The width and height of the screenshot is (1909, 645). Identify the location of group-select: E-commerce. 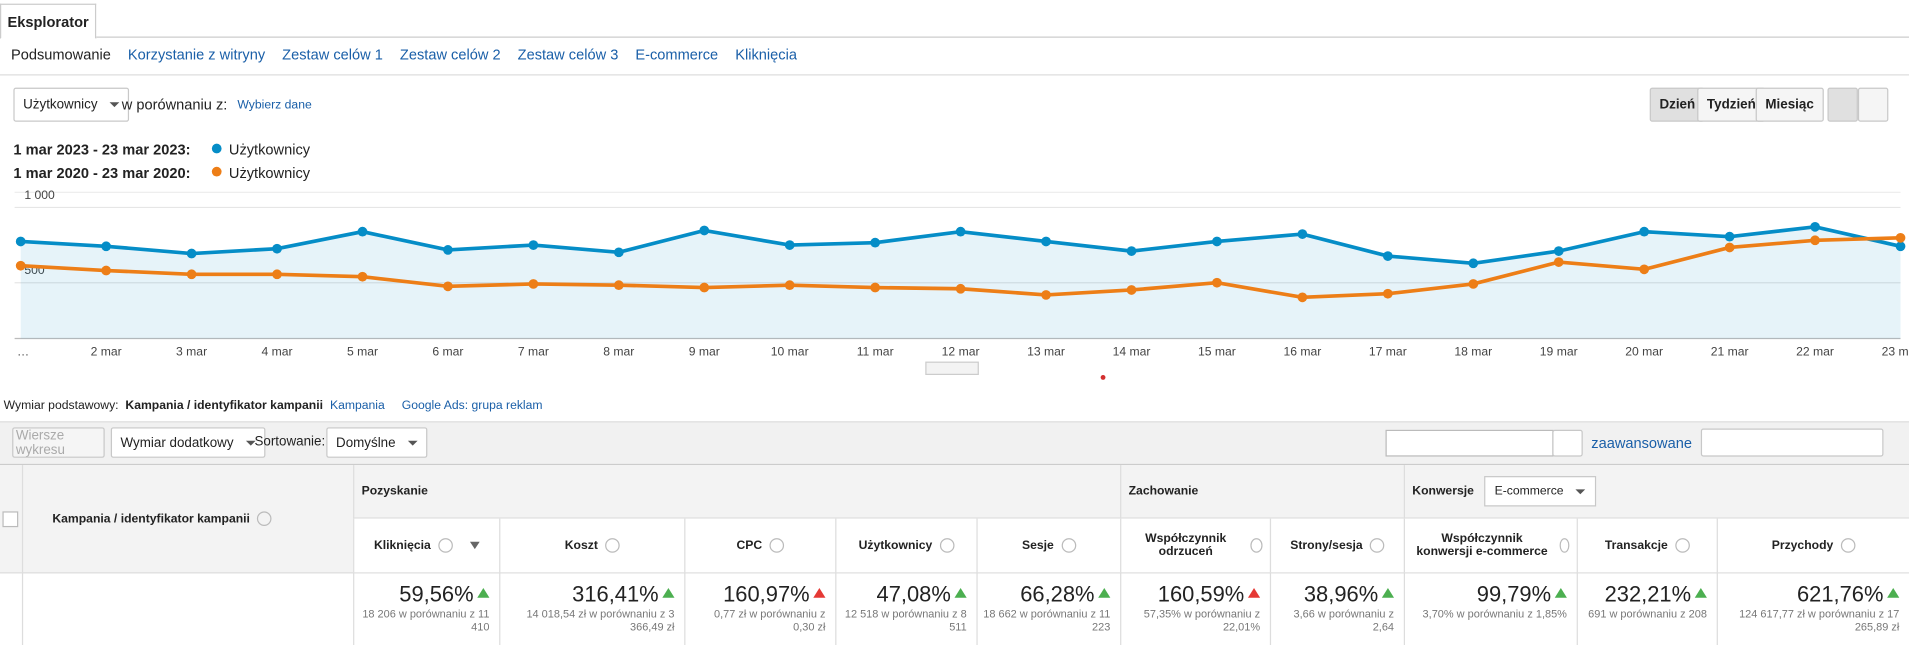
(1540, 491).